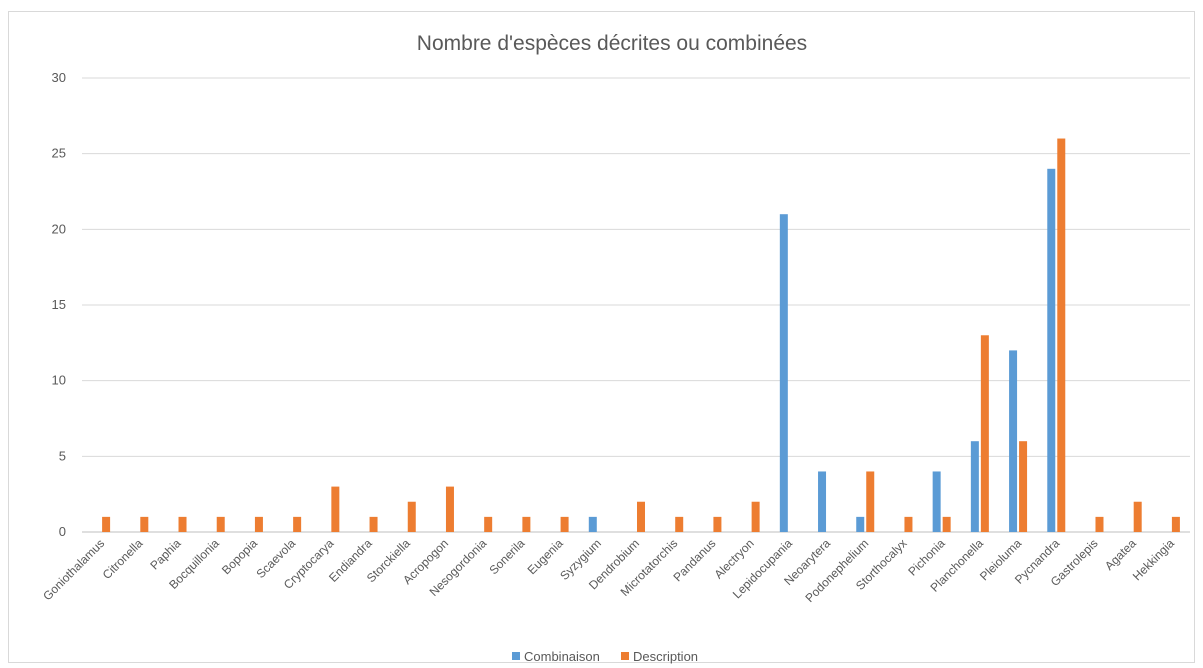 This screenshot has height=668, width=1203. Describe the element at coordinates (984, 433) in the screenshot. I see `bar-description-planchonella` at that location.